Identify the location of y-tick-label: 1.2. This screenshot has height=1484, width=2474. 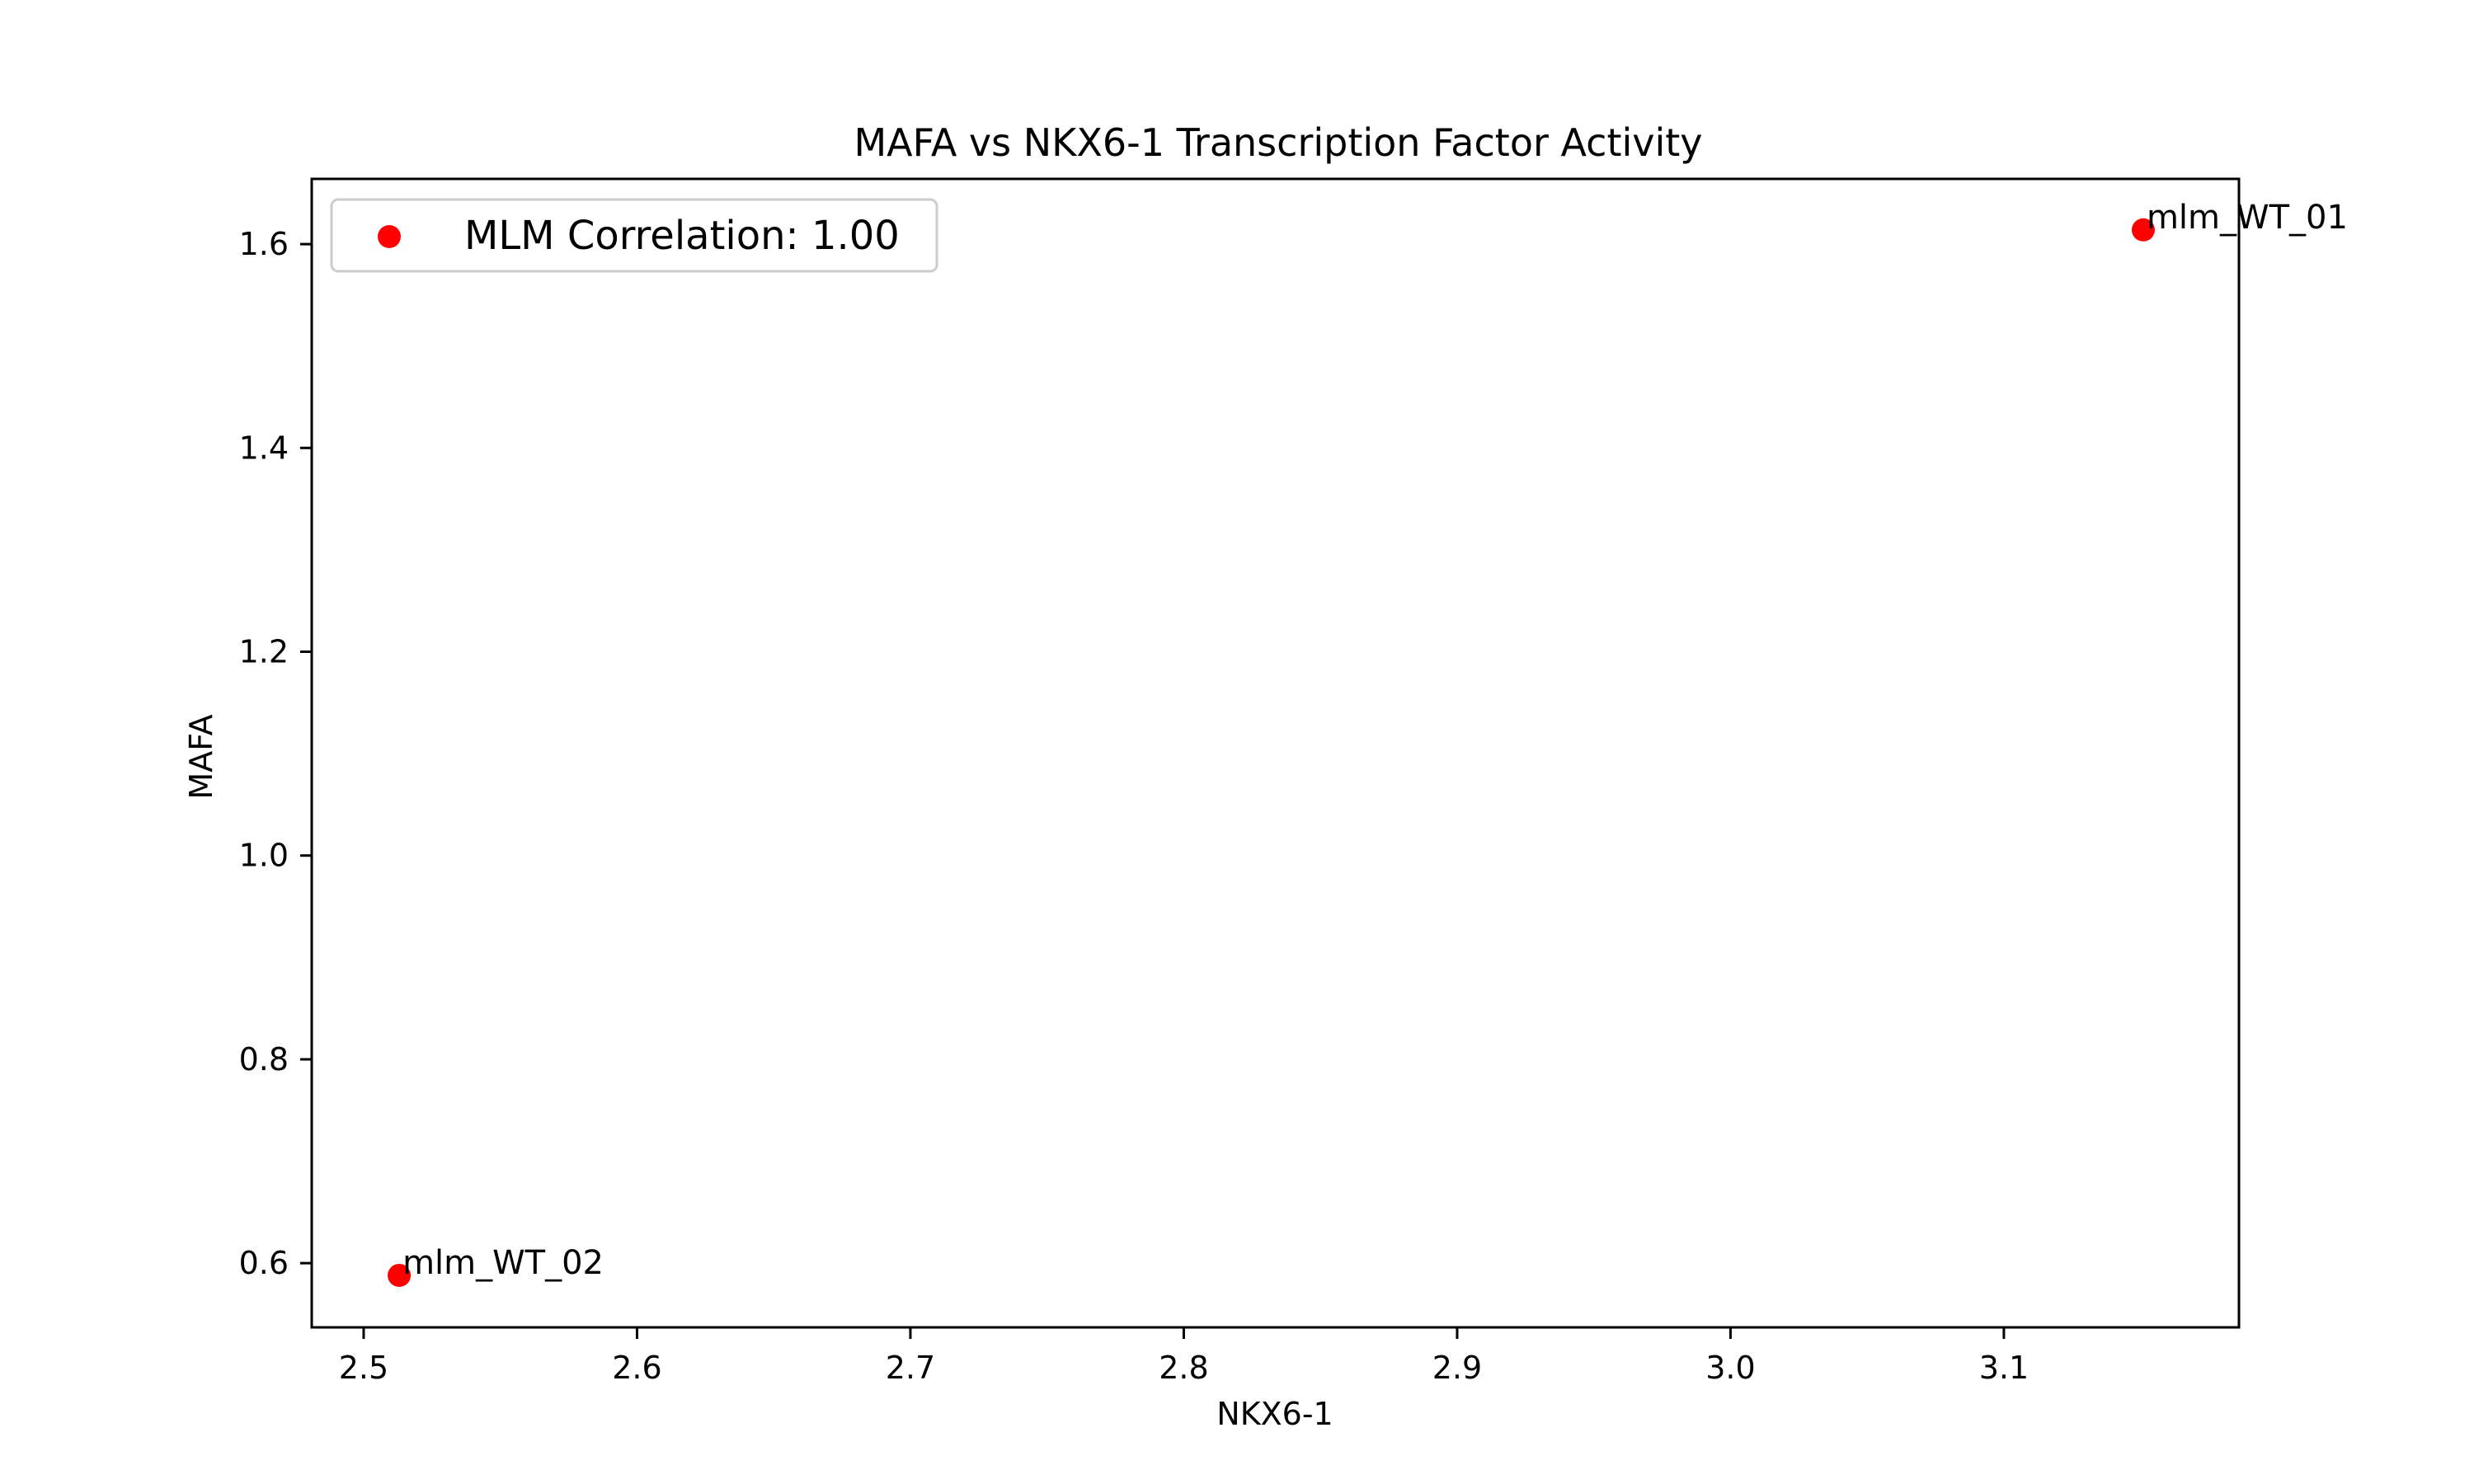
(264, 652).